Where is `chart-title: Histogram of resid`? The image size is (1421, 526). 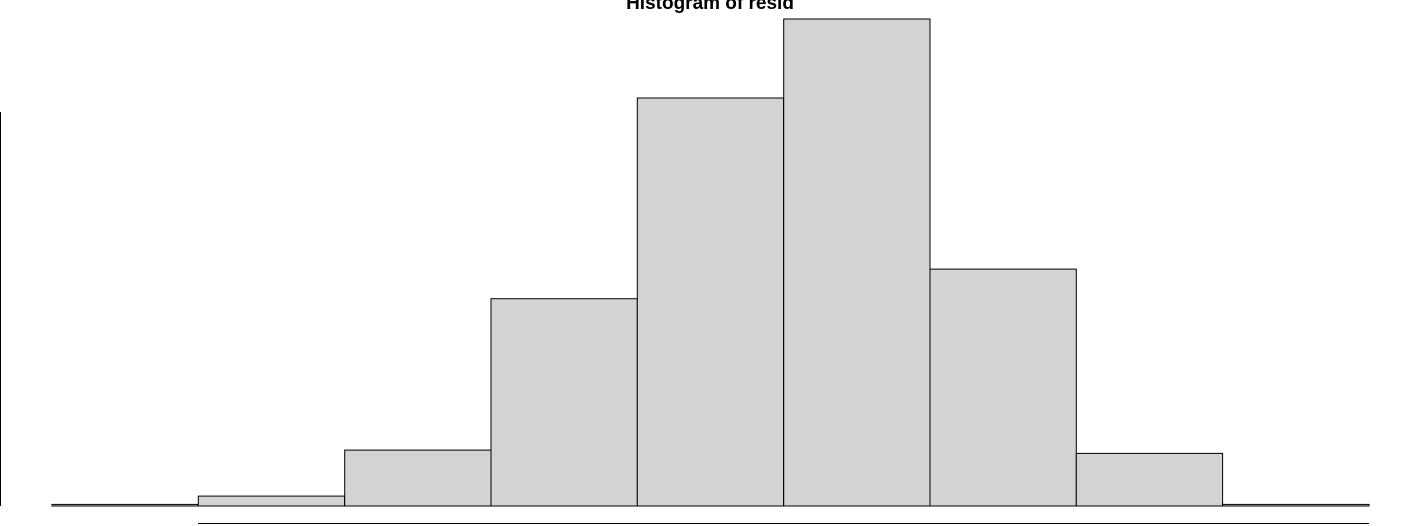
chart-title: Histogram of resid is located at coordinates (710, 7).